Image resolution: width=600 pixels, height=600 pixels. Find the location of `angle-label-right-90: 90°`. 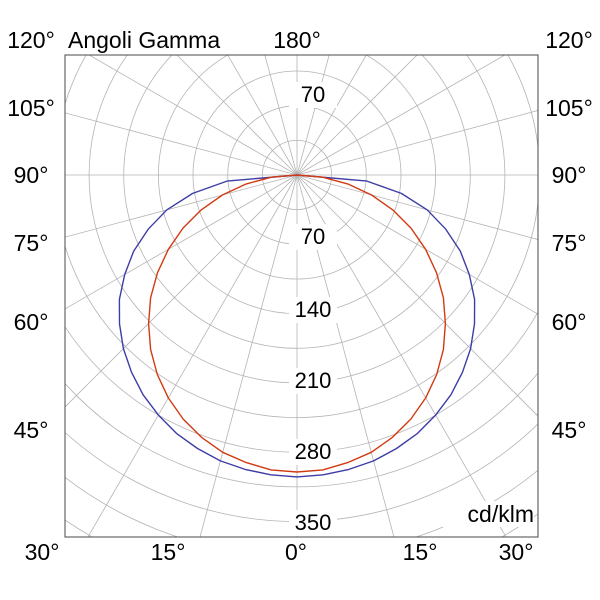

angle-label-right-90: 90° is located at coordinates (569, 175).